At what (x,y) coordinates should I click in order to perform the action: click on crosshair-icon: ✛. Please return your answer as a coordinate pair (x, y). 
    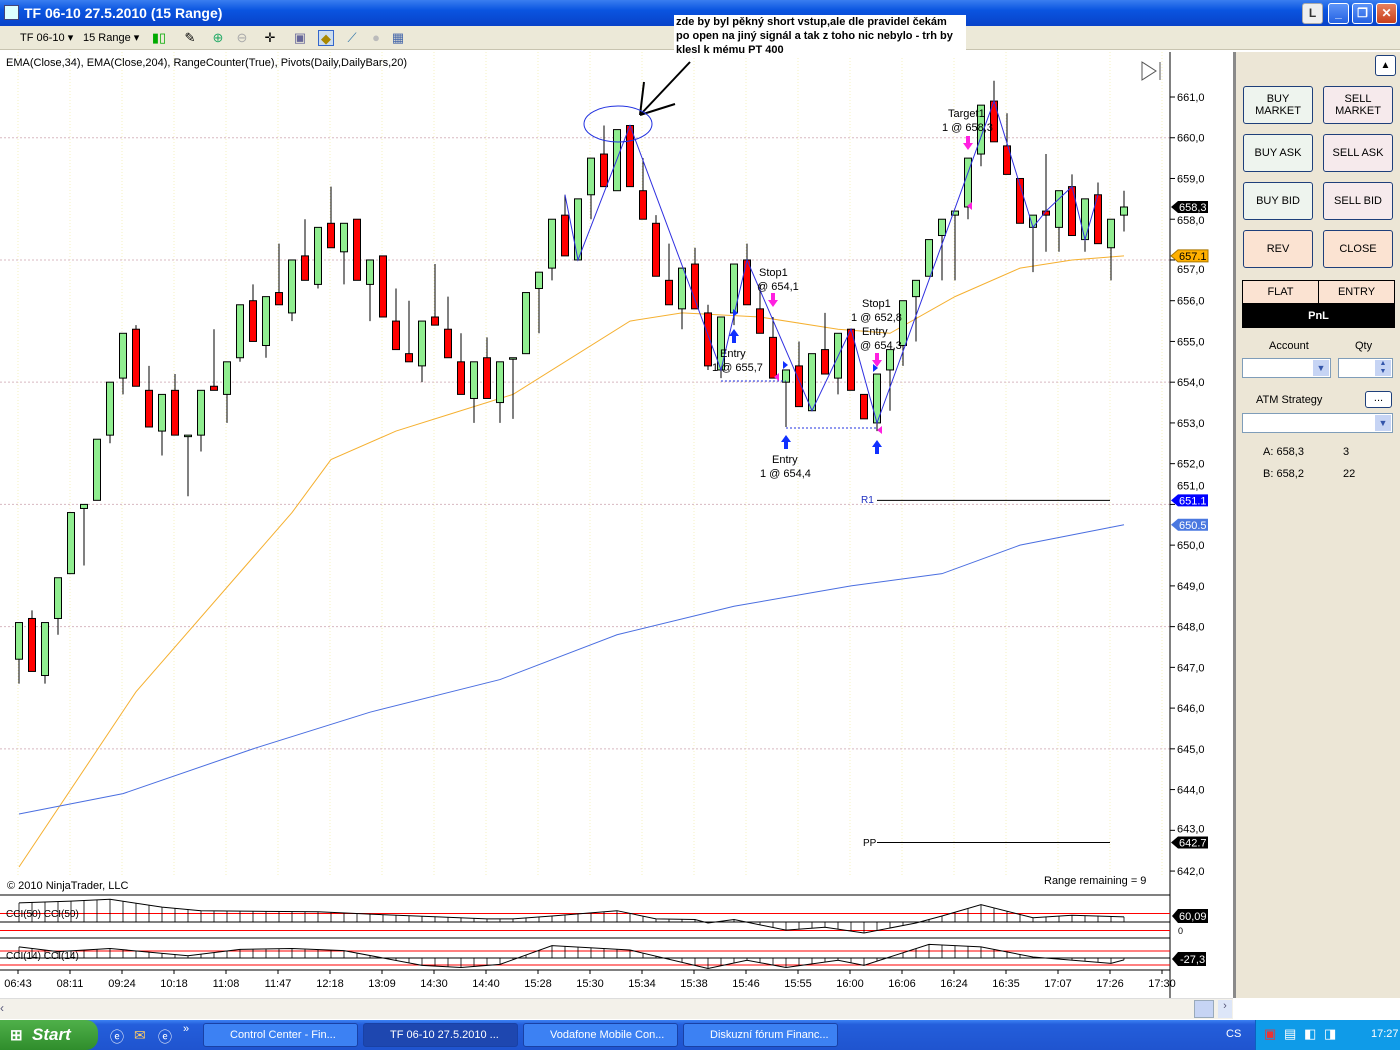
    Looking at the image, I should click on (270, 37).